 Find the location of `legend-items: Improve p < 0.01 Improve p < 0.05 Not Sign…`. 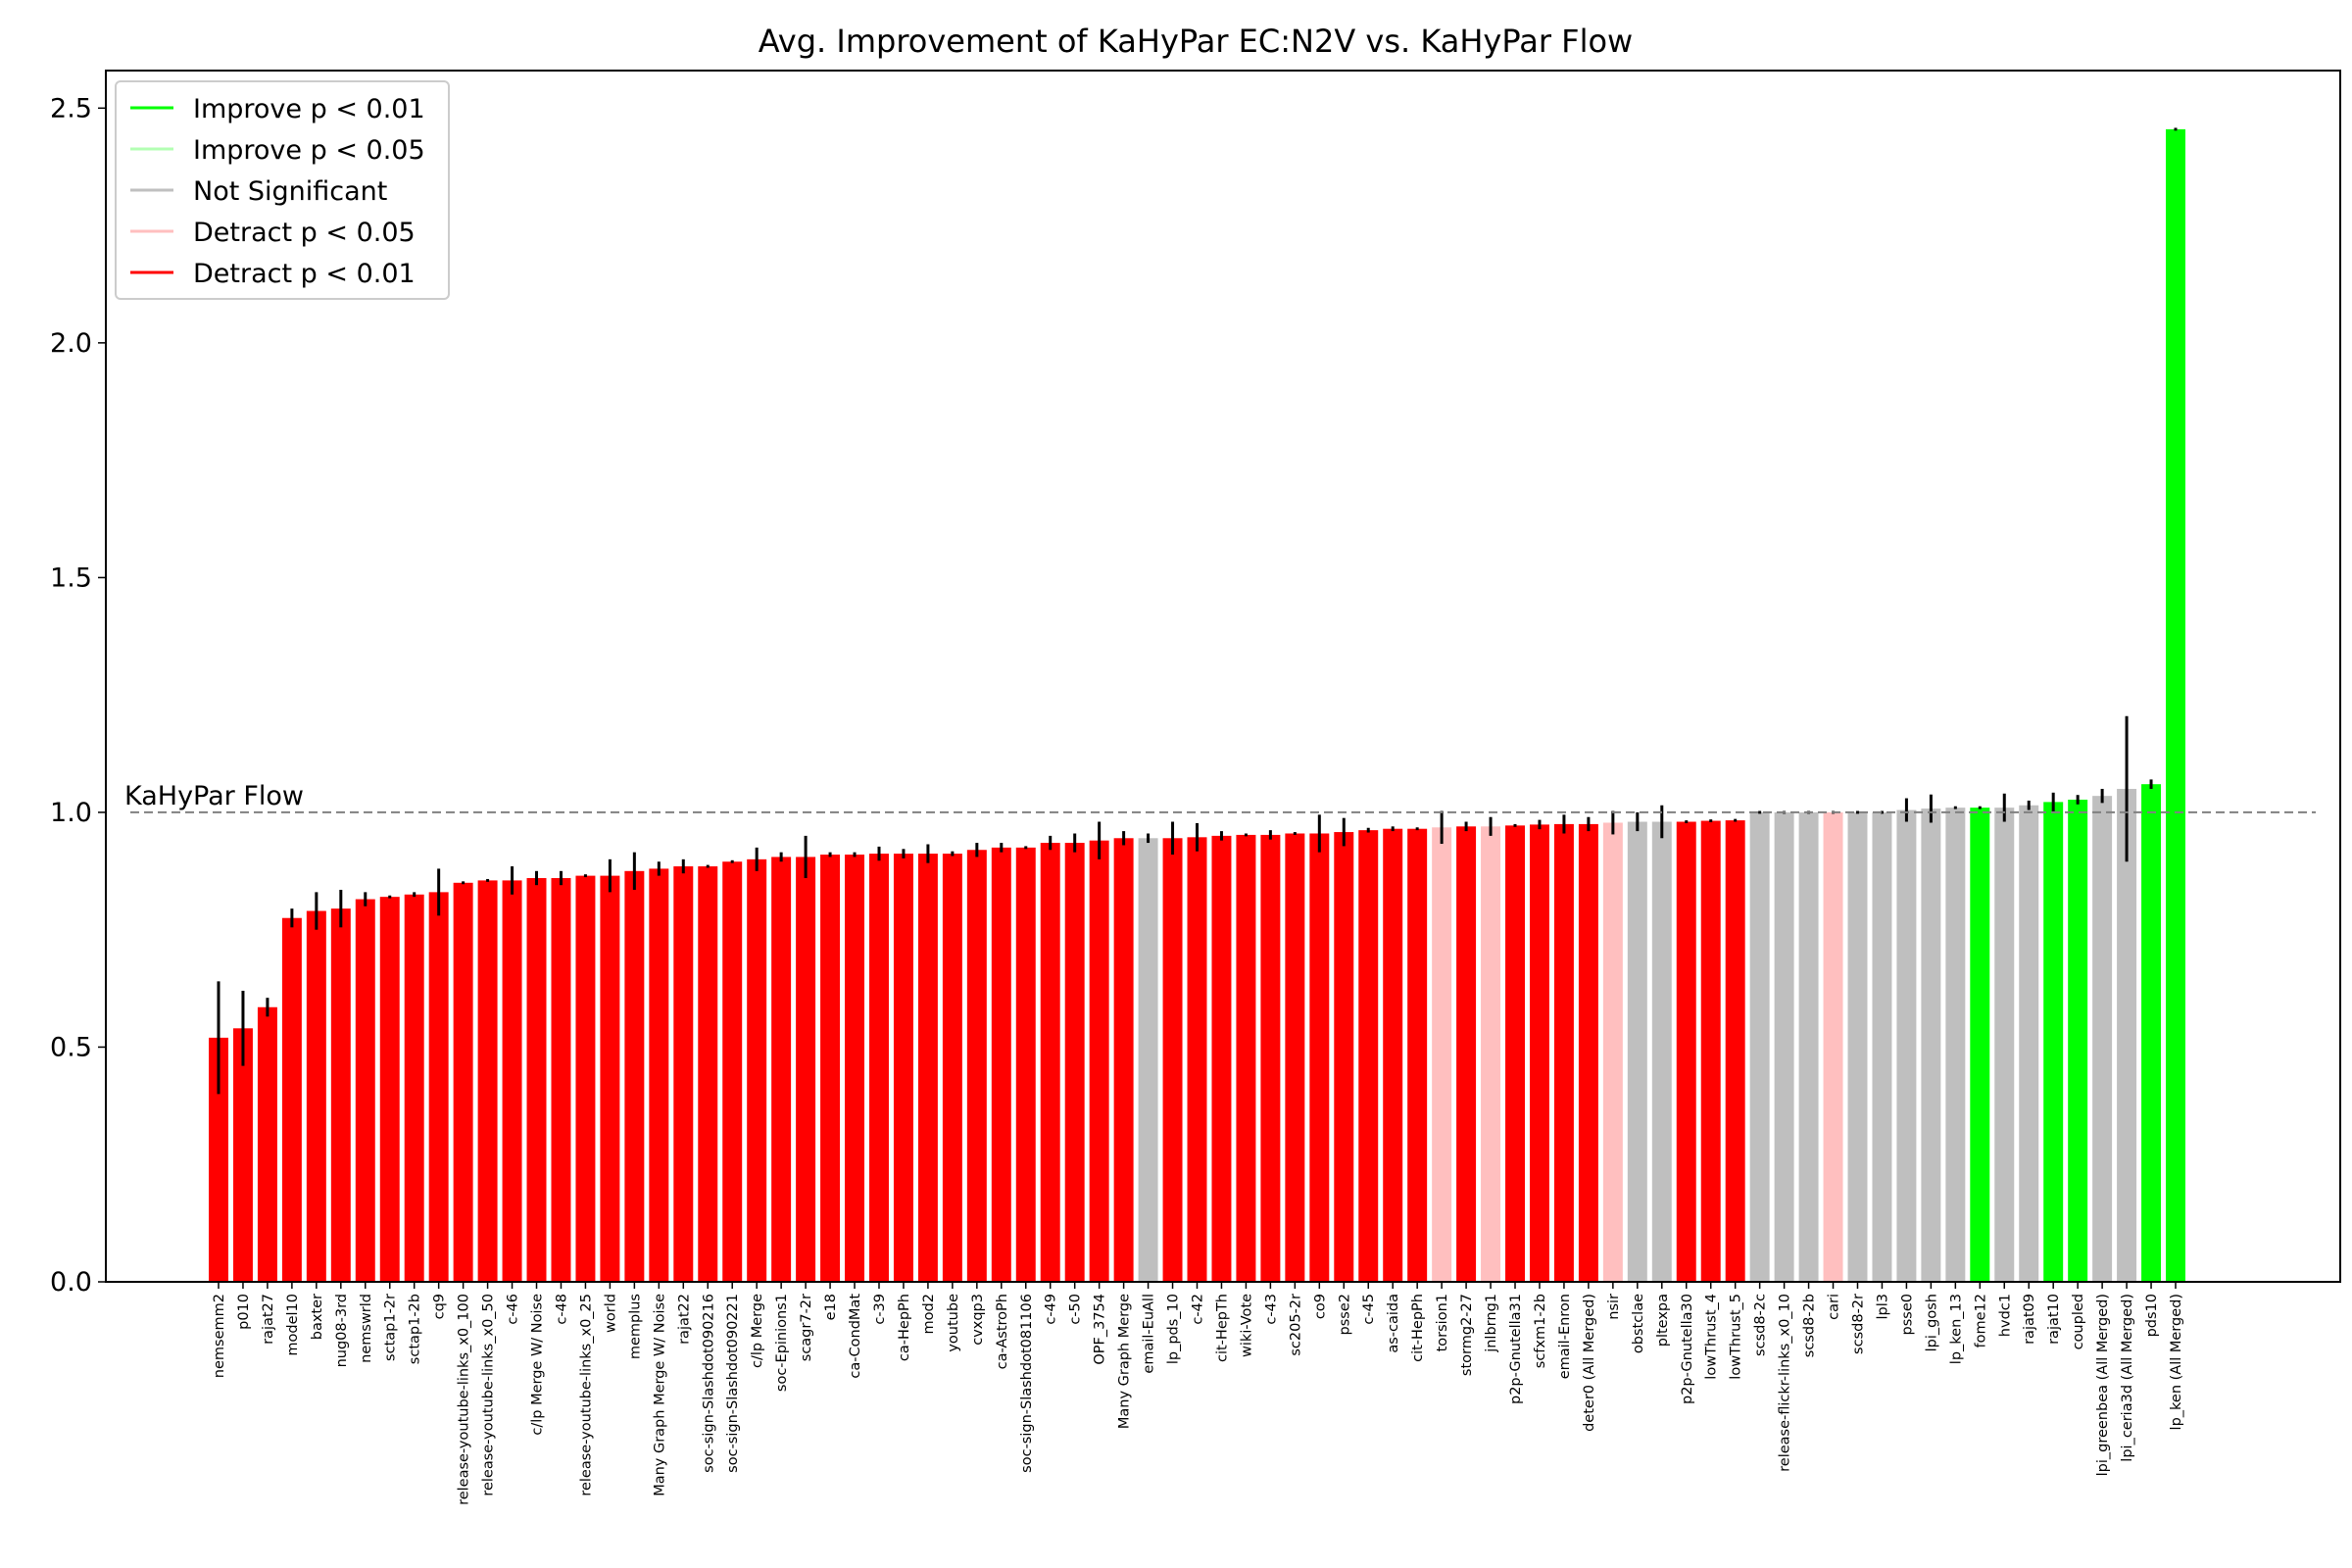

legend-items: Improve p < 0.01 Improve p < 0.05 Not Sign… is located at coordinates (277, 191).